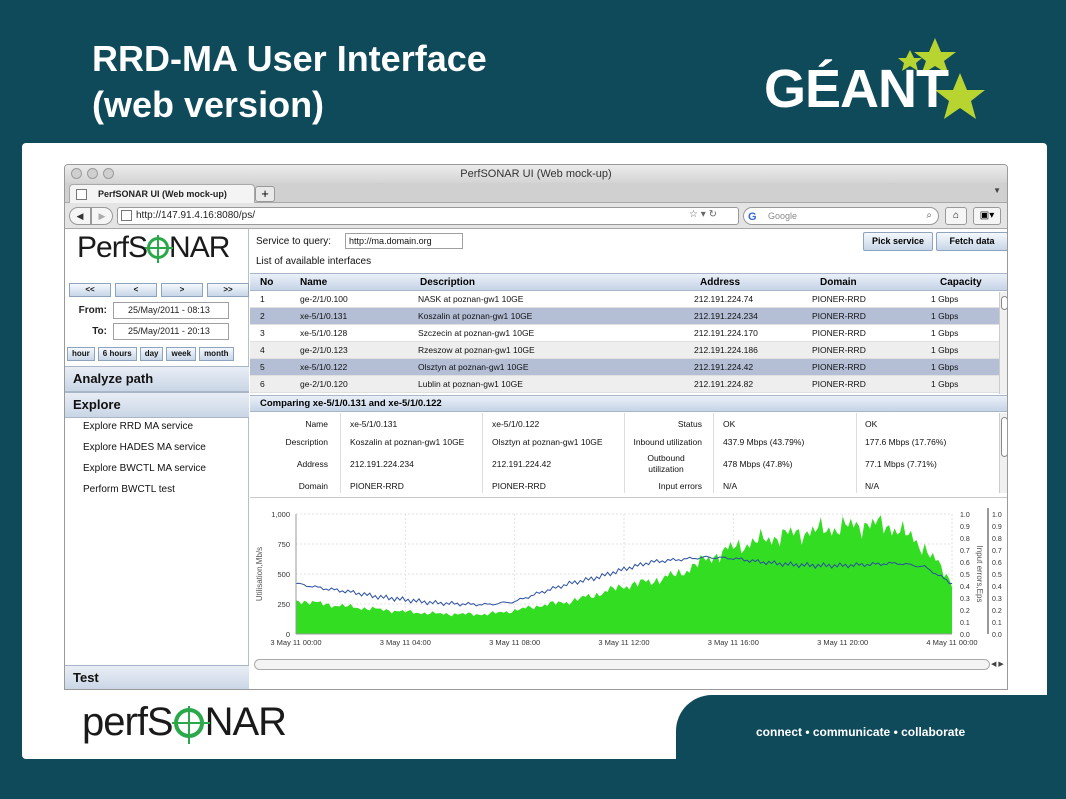 This screenshot has height=799, width=1066. What do you see at coordinates (262, 350) in the screenshot?
I see `cell-no: 4` at bounding box center [262, 350].